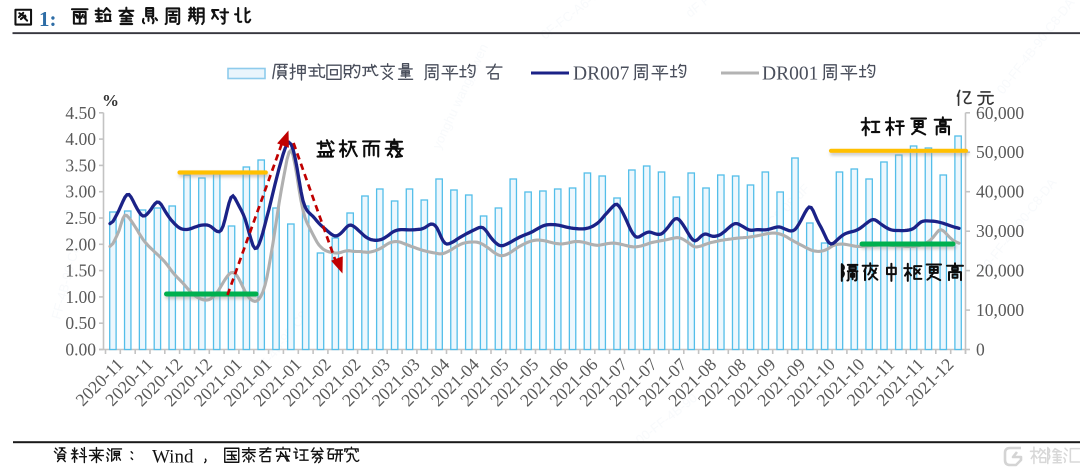 The image size is (1080, 474). Describe the element at coordinates (80, 218) in the screenshot. I see `svg-text: 2.50` at that location.